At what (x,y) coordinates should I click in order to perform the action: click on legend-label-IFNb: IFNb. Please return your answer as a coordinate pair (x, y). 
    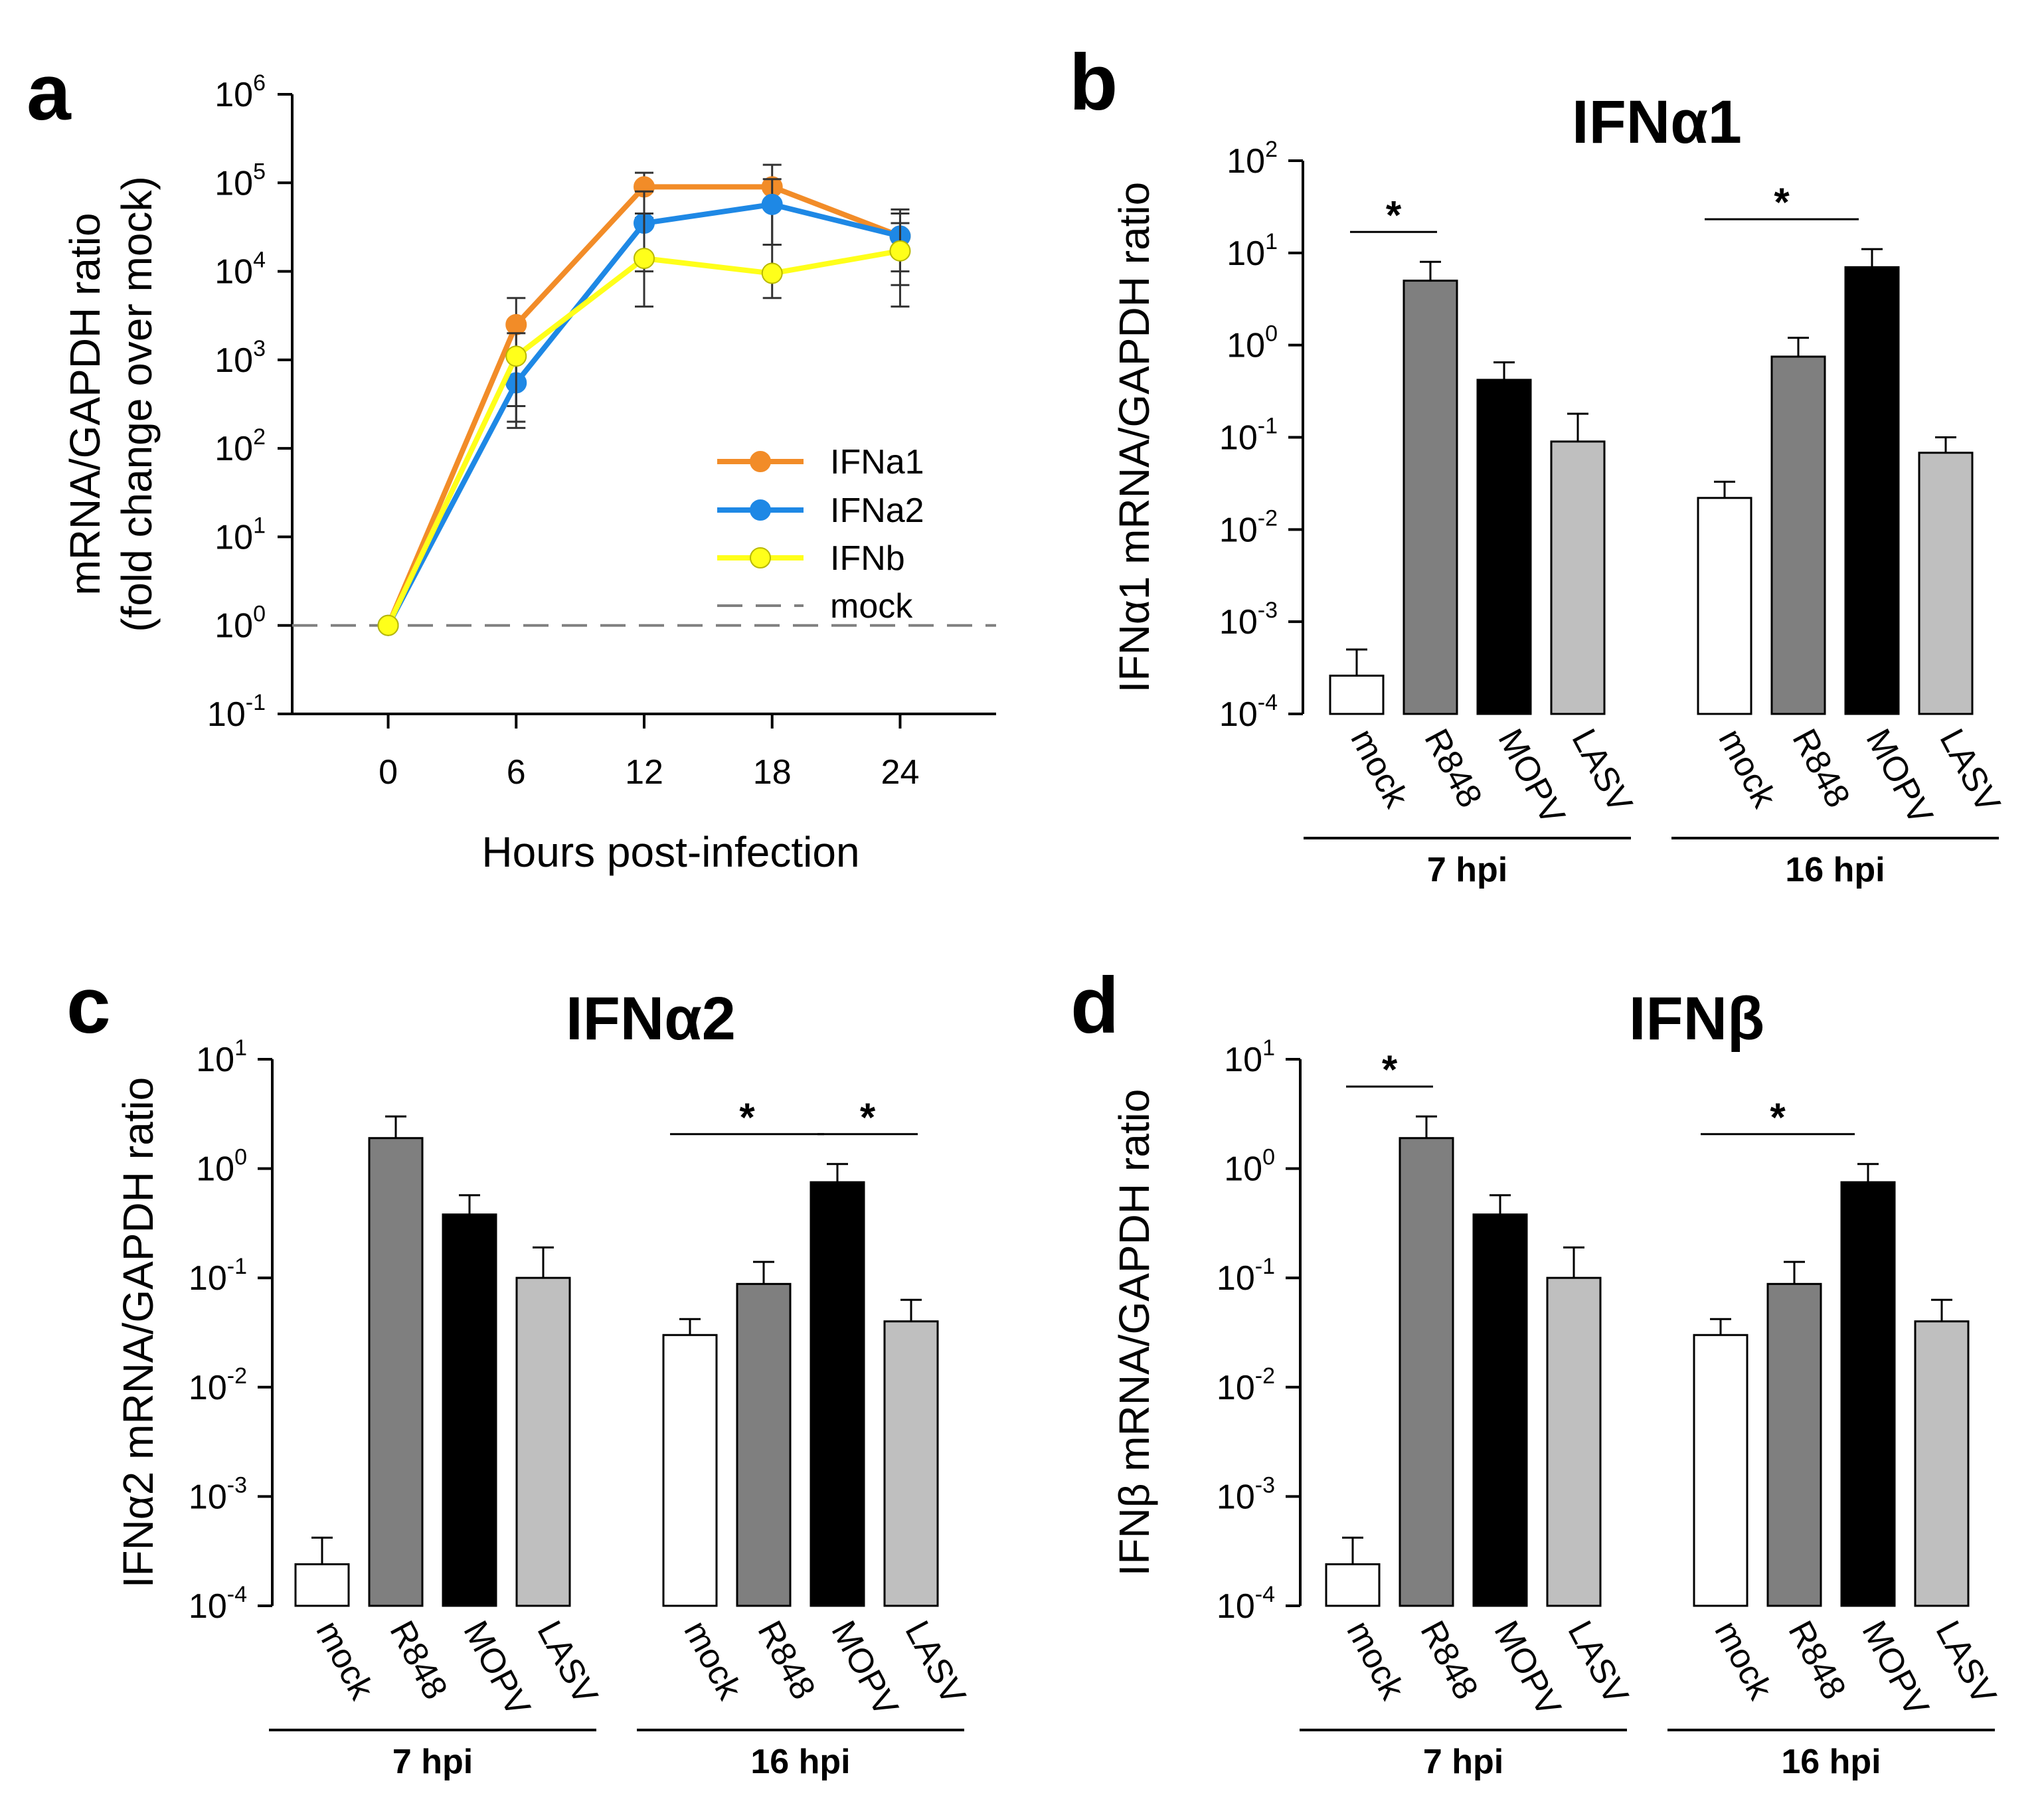
    Looking at the image, I should click on (867, 558).